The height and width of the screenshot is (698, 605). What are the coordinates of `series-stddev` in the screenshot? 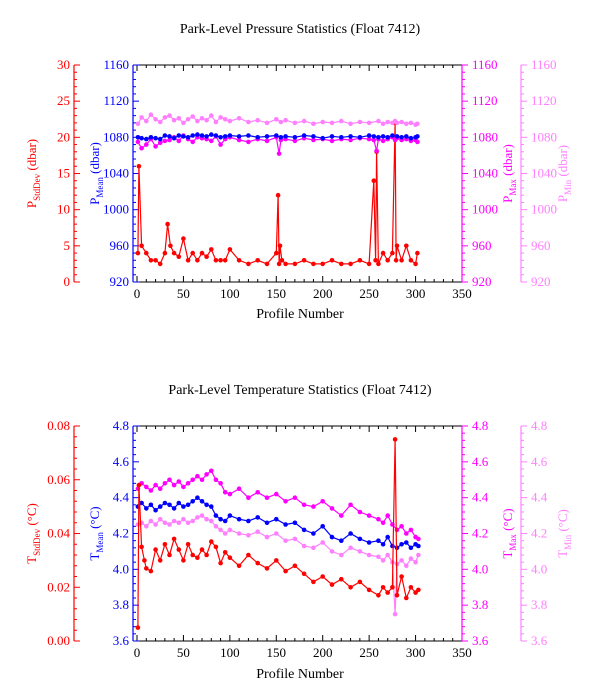 It's located at (277, 193).